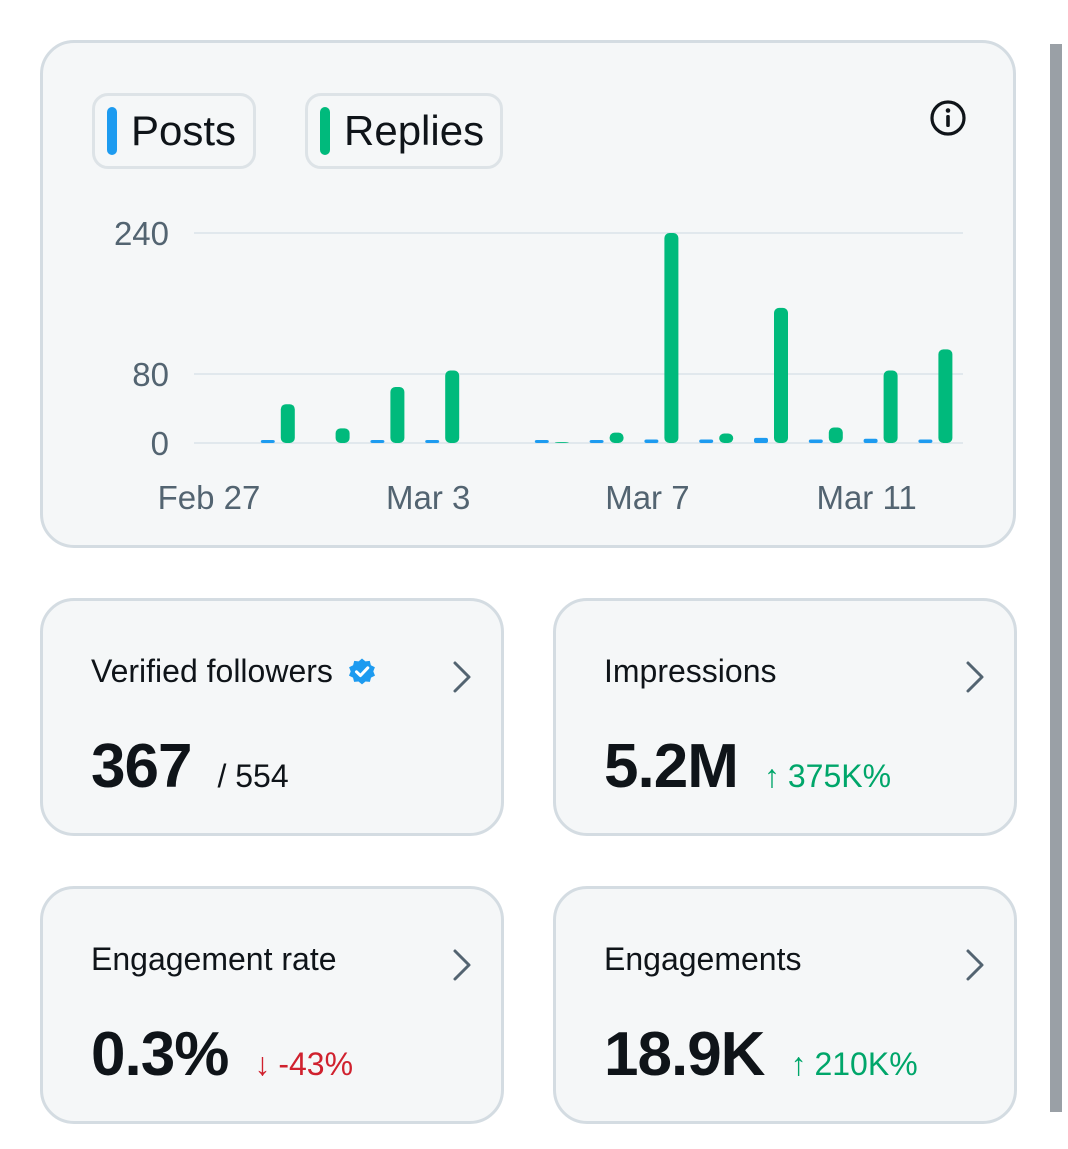  What do you see at coordinates (839, 776) in the screenshot?
I see `delta-value: 375K%` at bounding box center [839, 776].